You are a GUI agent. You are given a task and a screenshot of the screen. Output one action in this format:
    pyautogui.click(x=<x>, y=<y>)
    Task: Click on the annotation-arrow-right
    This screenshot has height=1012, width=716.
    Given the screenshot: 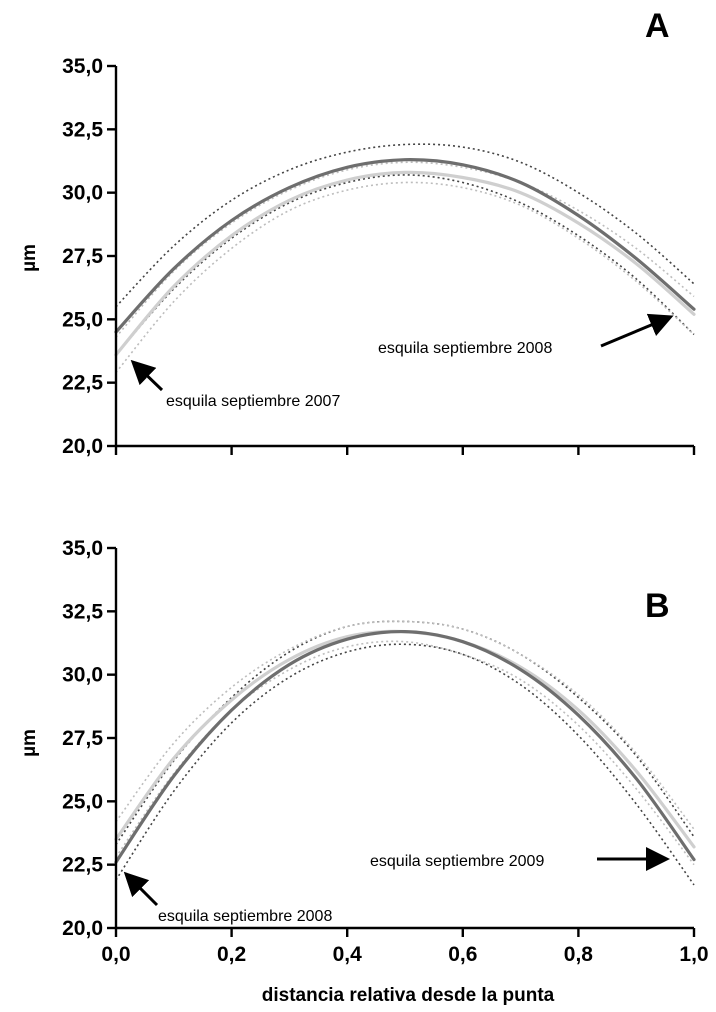 What is the action you would take?
    pyautogui.click(x=637, y=330)
    